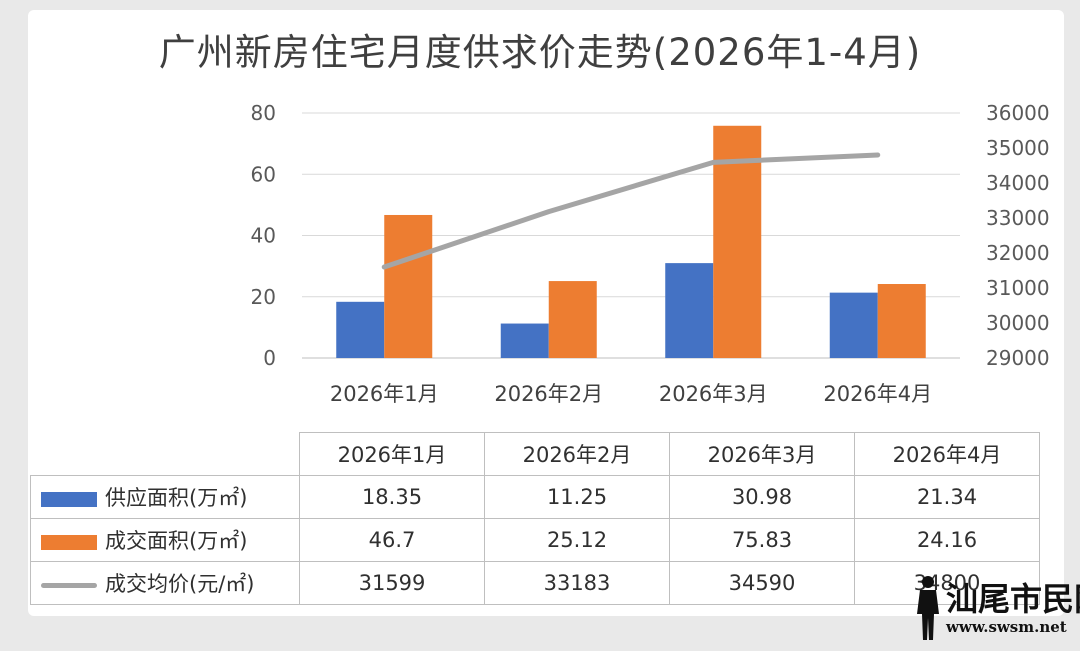 The height and width of the screenshot is (651, 1080). Describe the element at coordinates (392, 497) in the screenshot. I see `table-cell: 18.35` at that location.